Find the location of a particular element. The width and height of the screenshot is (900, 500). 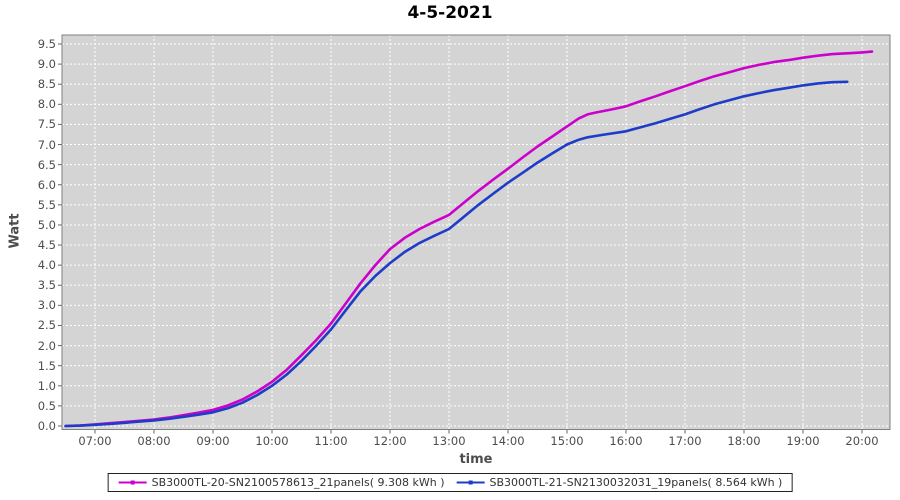

x-tick-label: 12:00 is located at coordinates (390, 441).